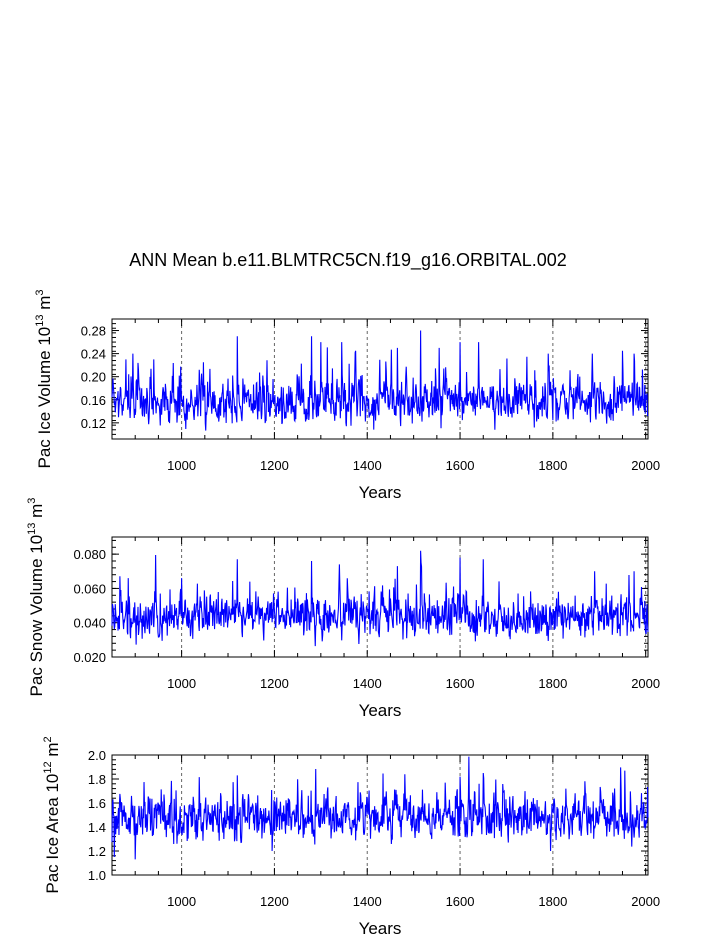 The image size is (723, 935). I want to click on y-tick-label: 0.040, so click(89, 623).